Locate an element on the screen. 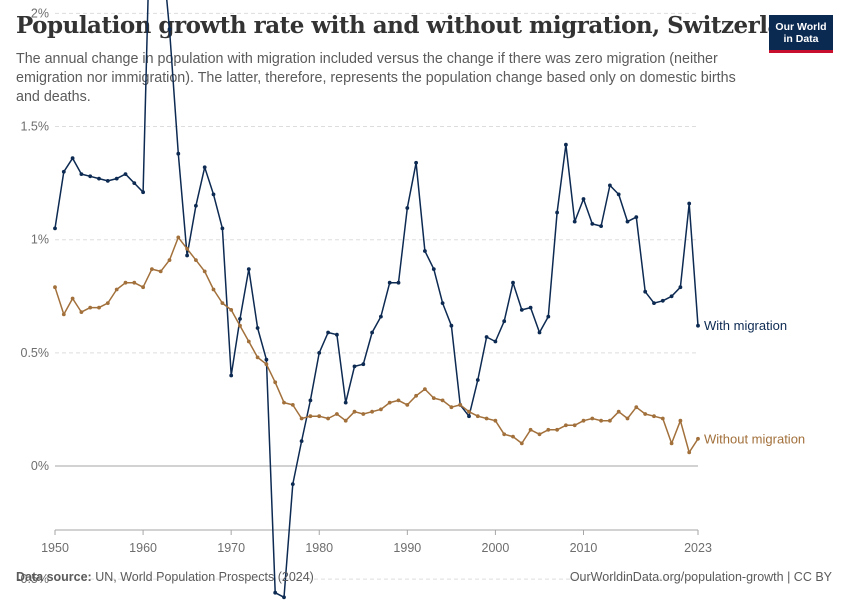 This screenshot has width=850, height=600. series-label: With migration is located at coordinates (745, 325).